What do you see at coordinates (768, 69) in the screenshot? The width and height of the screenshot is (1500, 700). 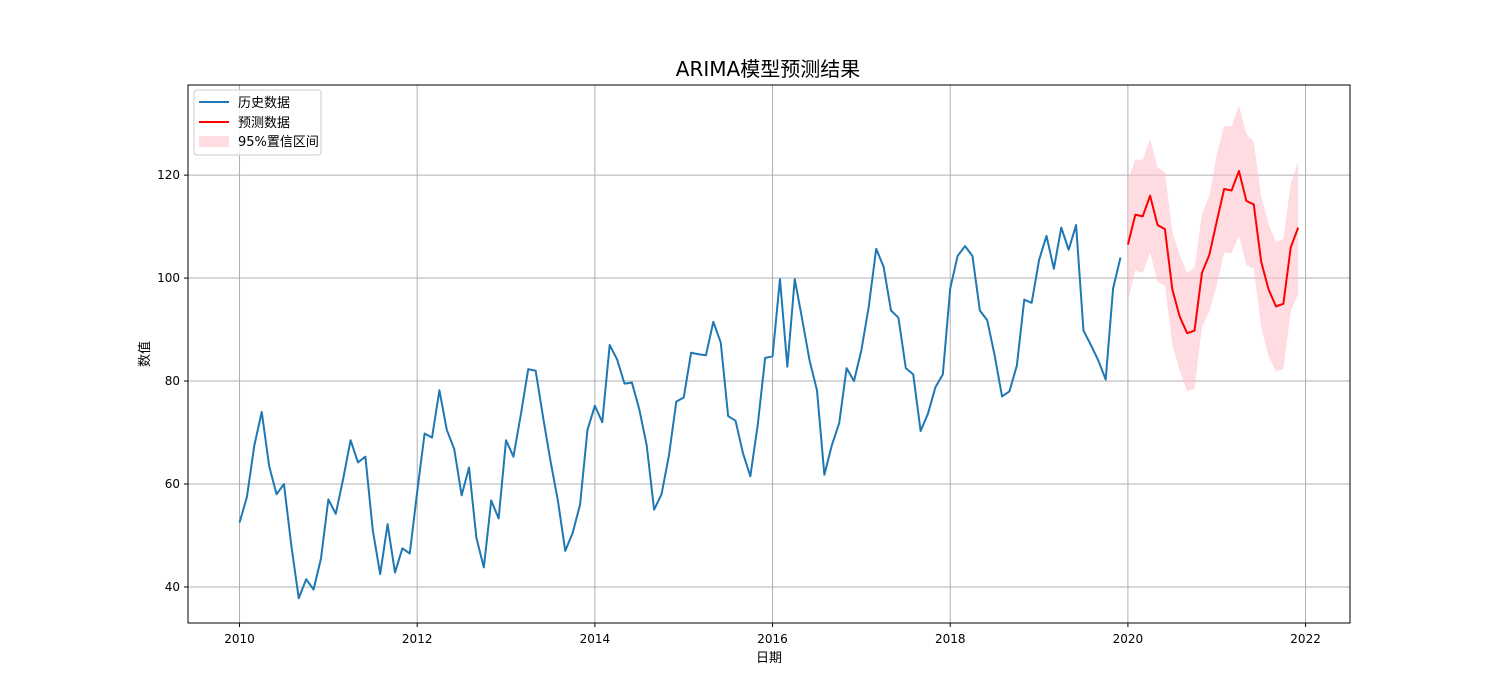 I see `chart-title: ARIMA模型预测结果` at bounding box center [768, 69].